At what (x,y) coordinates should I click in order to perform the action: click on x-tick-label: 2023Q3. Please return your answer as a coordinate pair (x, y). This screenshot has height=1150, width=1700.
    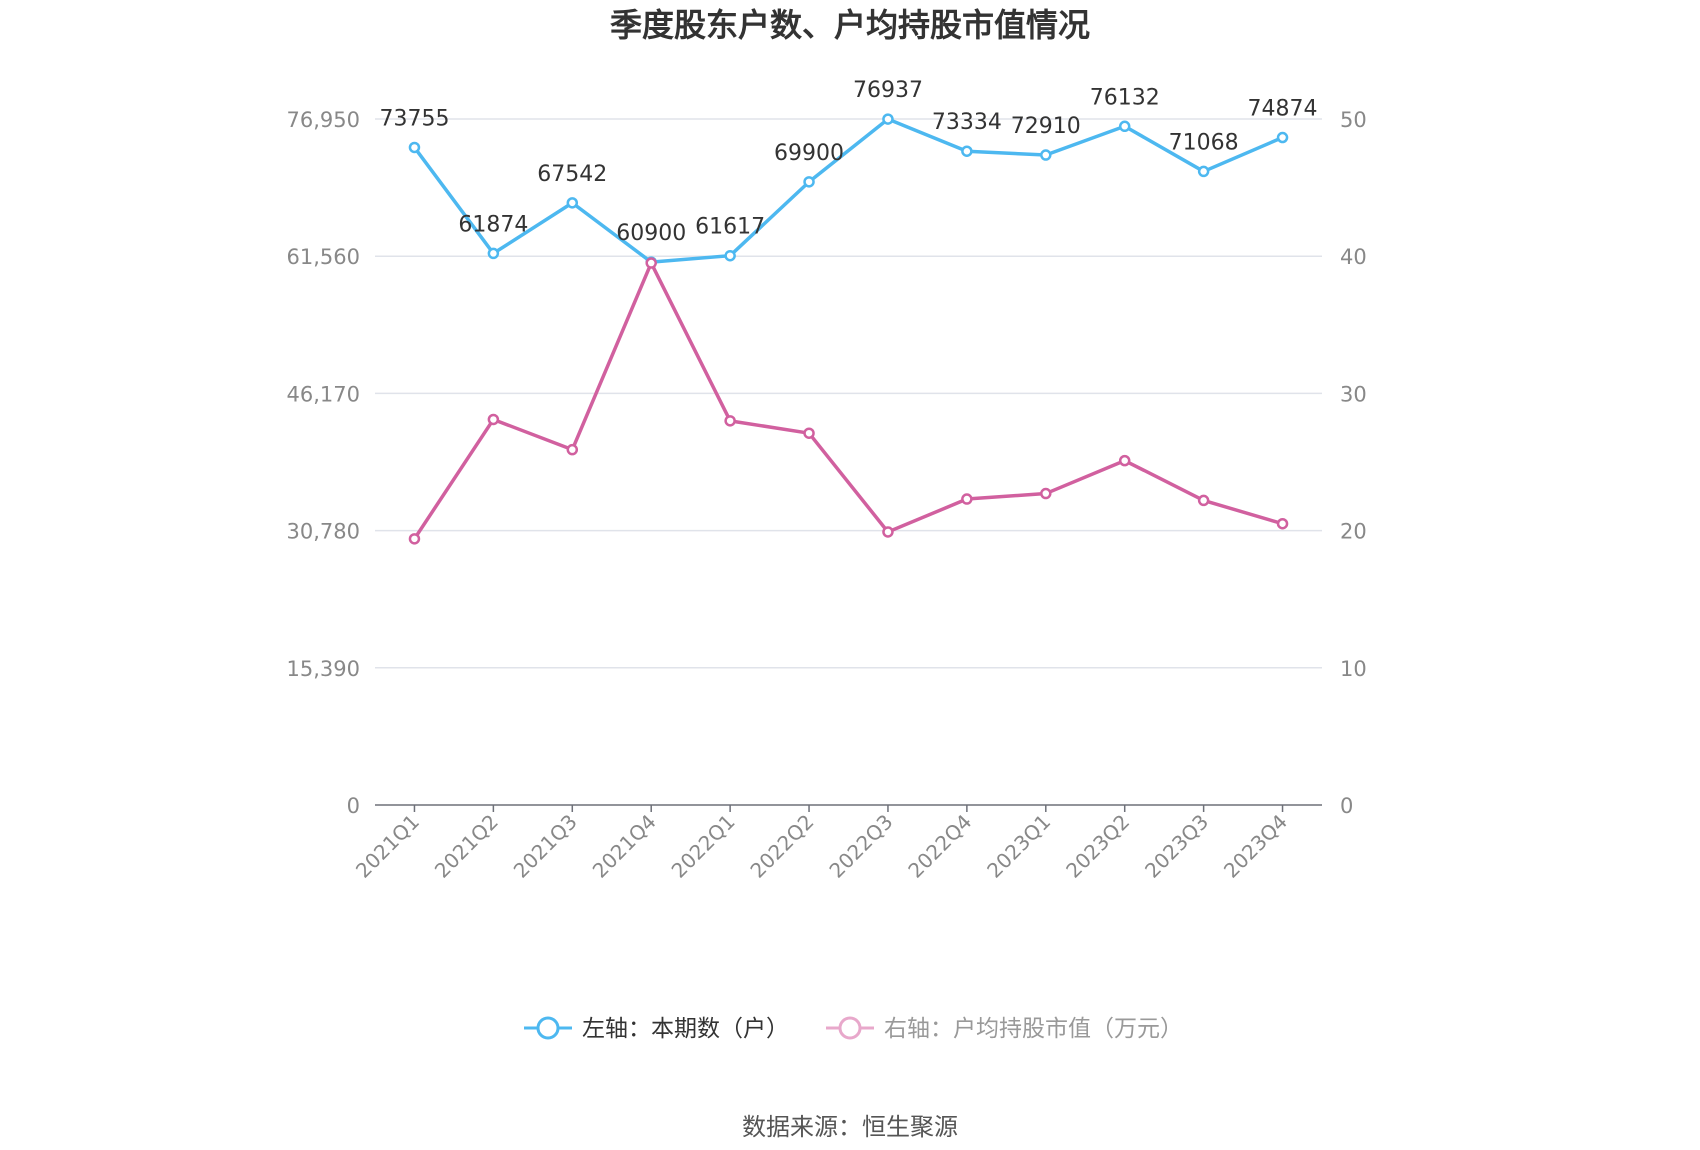
    Looking at the image, I should click on (1176, 846).